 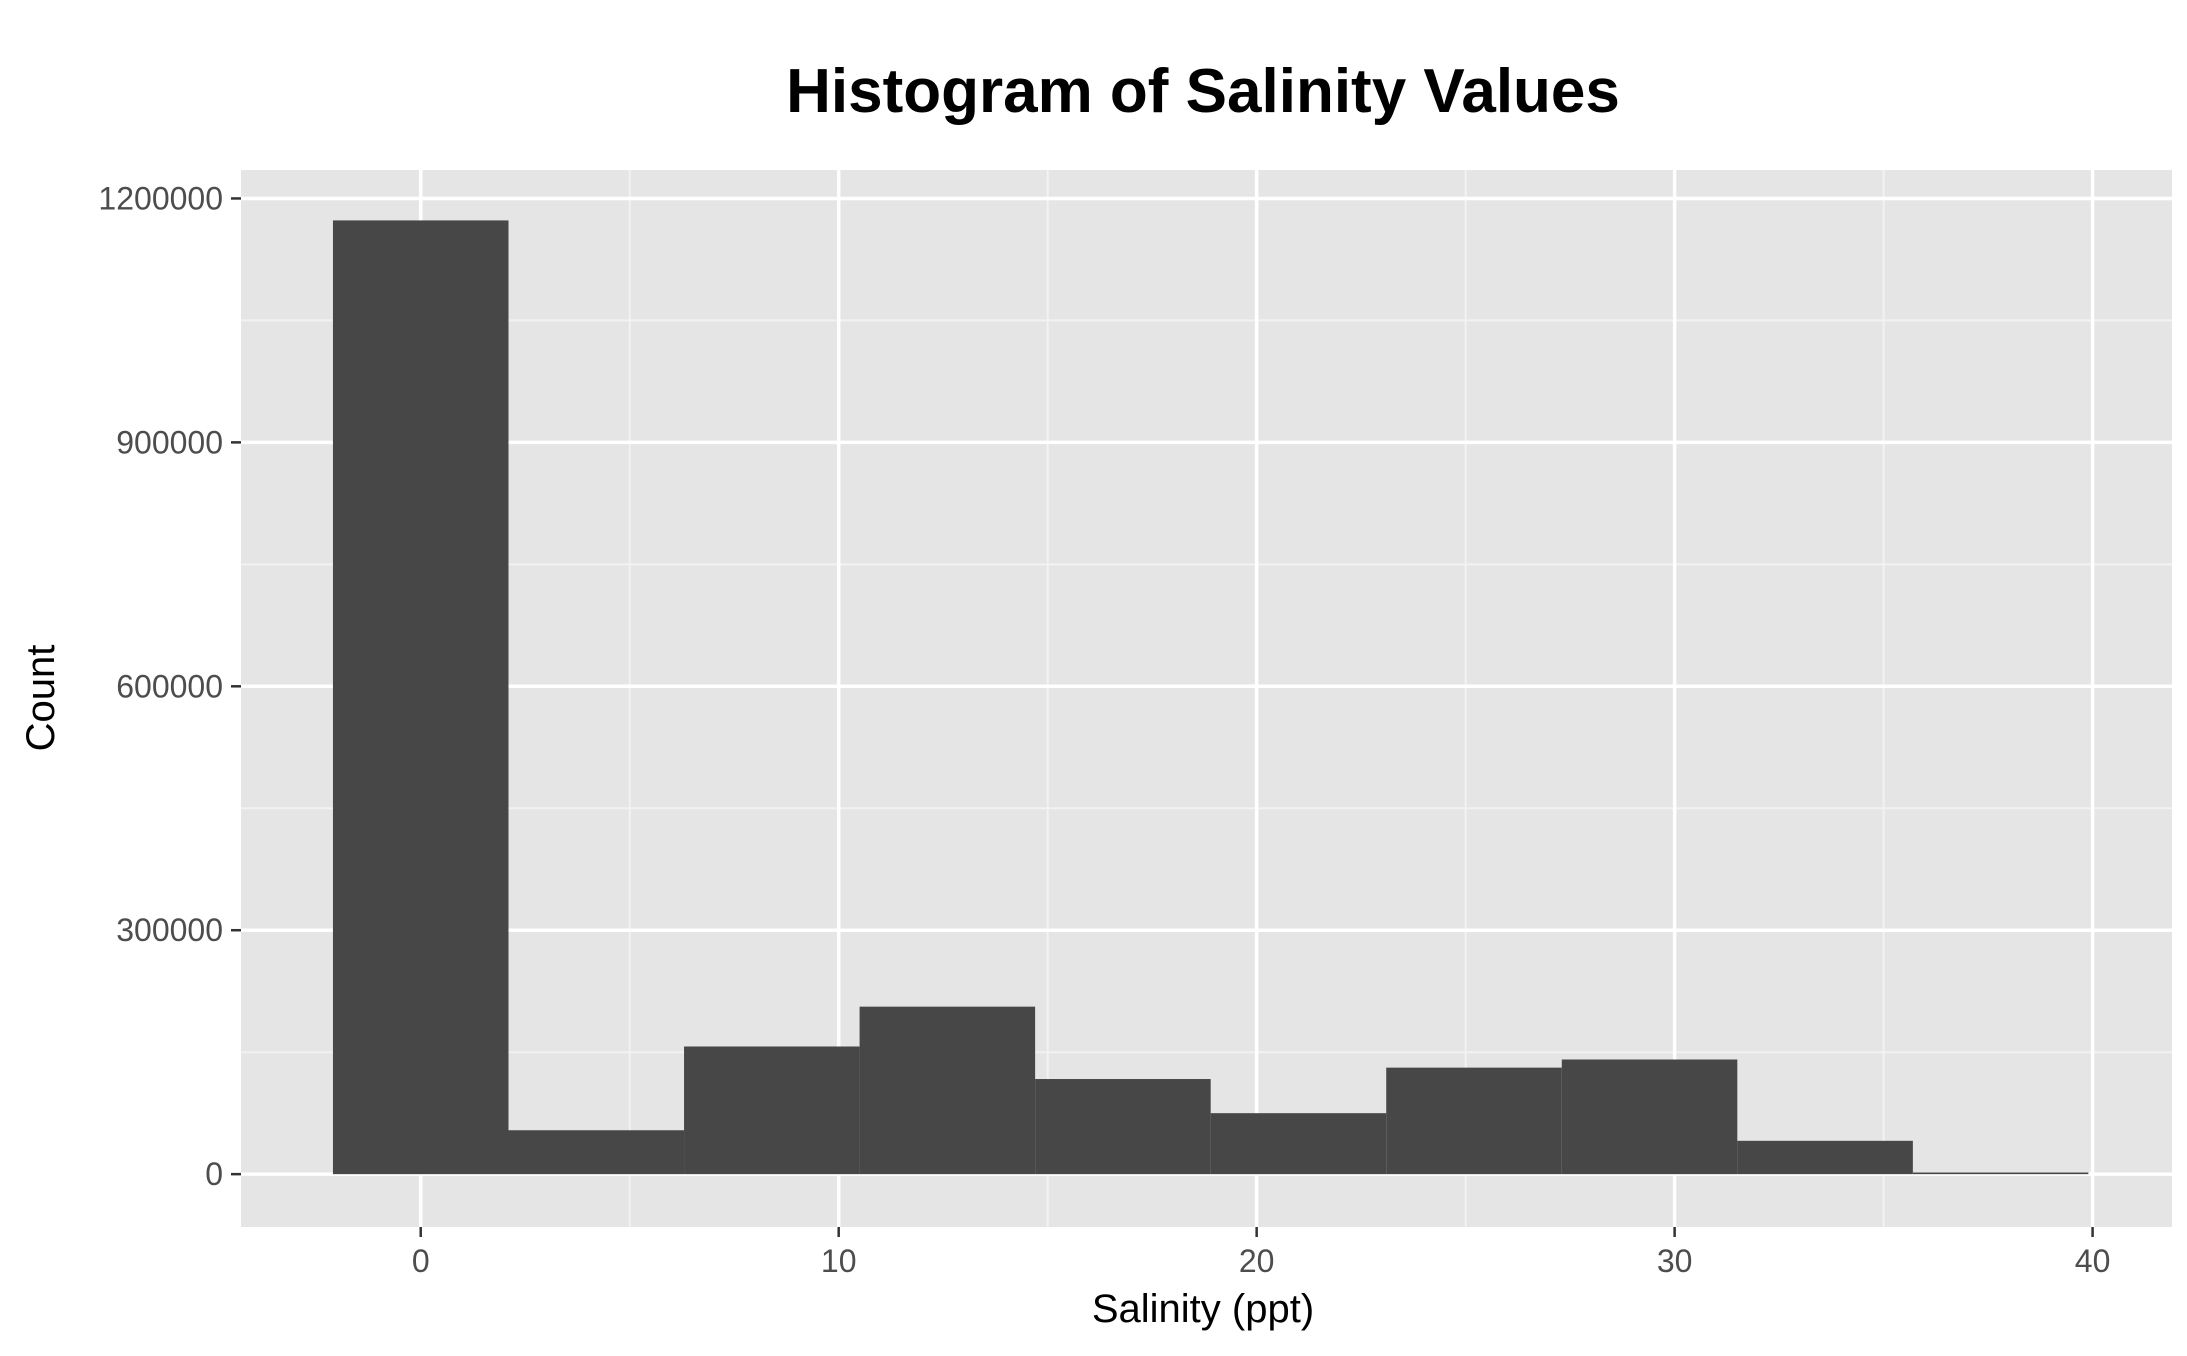 I want to click on x-axis: 0 10 20 30 40, so click(x=1261, y=1253).